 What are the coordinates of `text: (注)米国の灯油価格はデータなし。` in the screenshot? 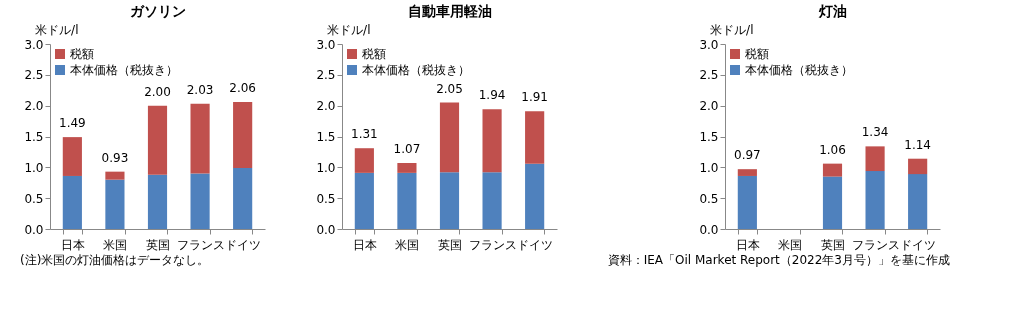 It's located at (115, 260).